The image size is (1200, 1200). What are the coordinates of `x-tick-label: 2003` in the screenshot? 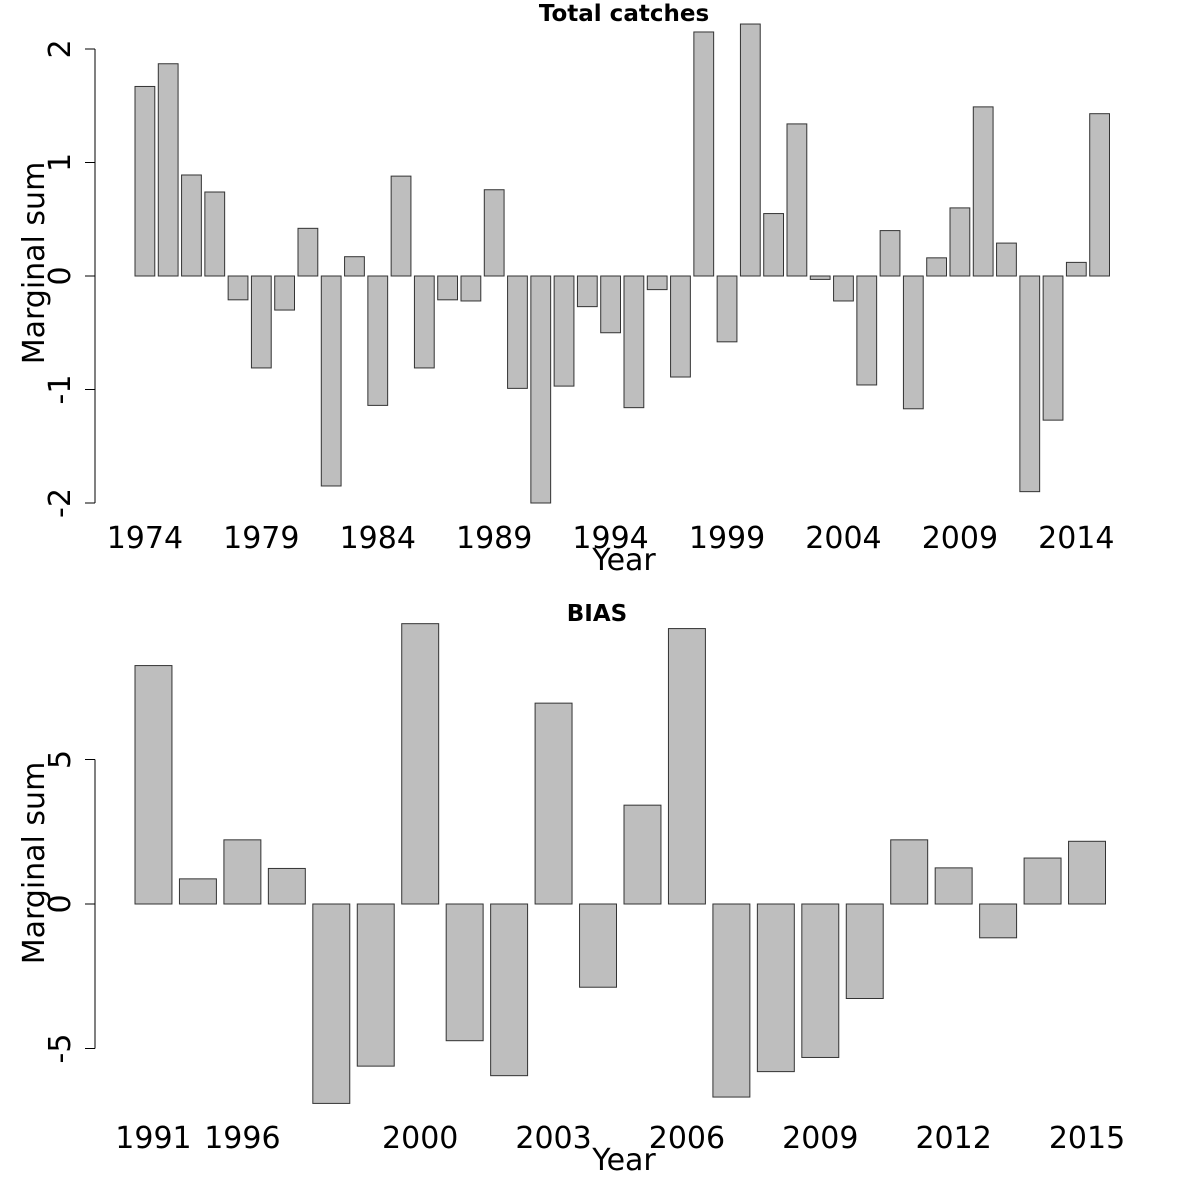 It's located at (553, 1138).